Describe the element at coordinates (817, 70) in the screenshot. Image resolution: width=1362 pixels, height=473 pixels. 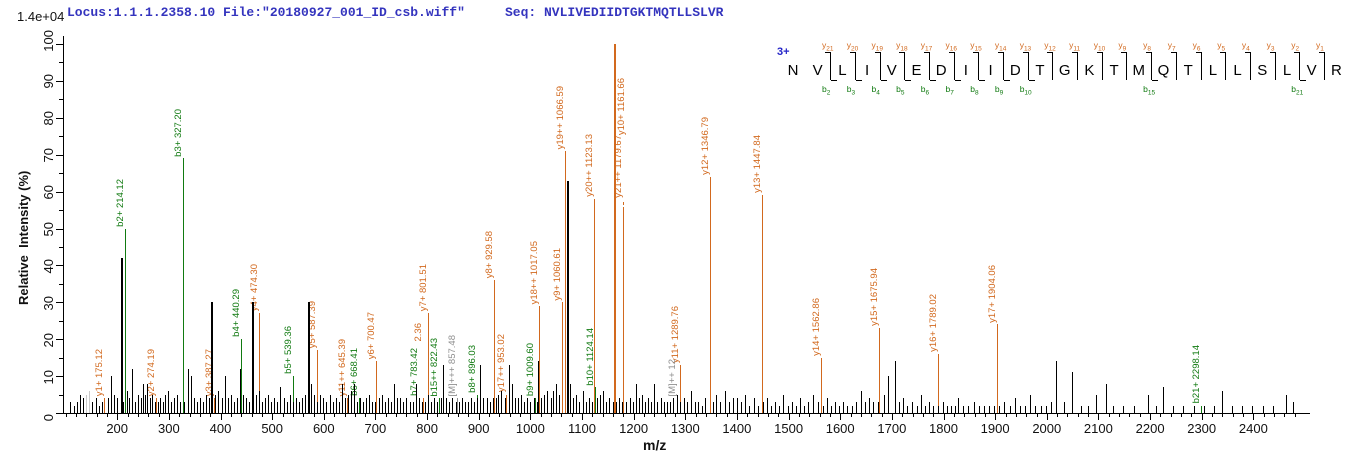
I see `residue-letter: V` at that location.